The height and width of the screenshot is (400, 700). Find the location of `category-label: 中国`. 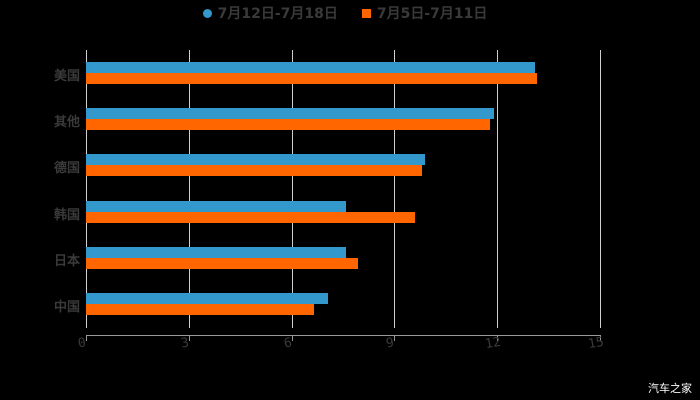

category-label: 中国 is located at coordinates (66, 307).